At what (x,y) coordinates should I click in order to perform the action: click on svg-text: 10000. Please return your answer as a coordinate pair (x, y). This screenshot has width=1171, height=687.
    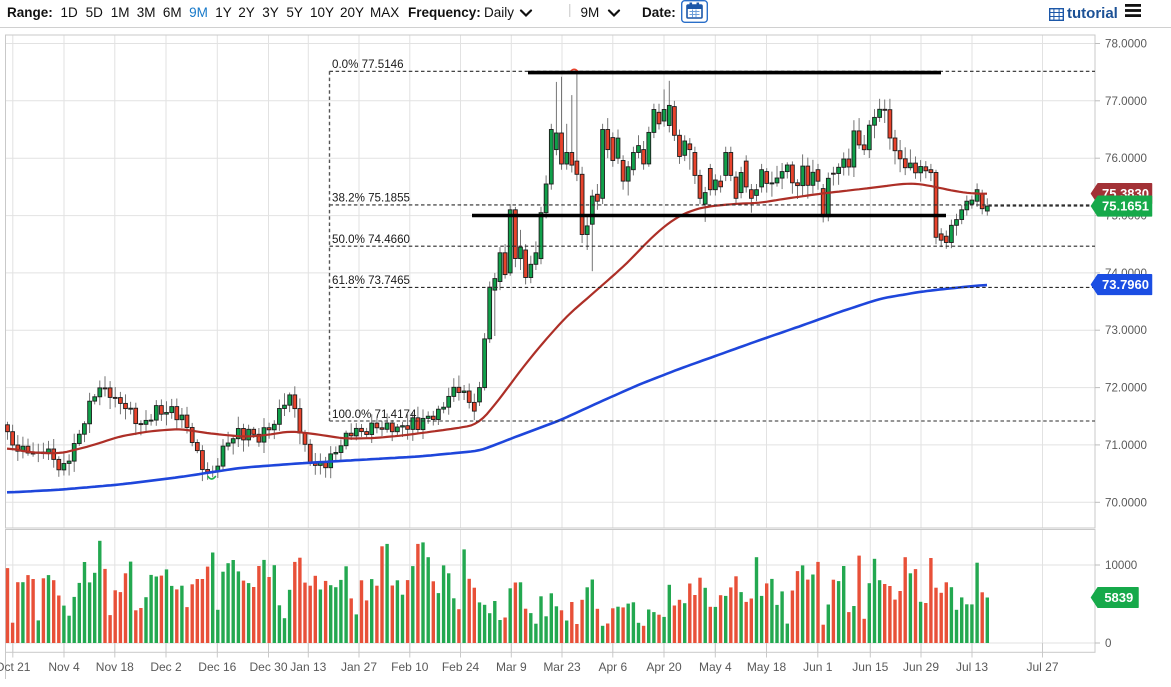
    Looking at the image, I should click on (1121, 565).